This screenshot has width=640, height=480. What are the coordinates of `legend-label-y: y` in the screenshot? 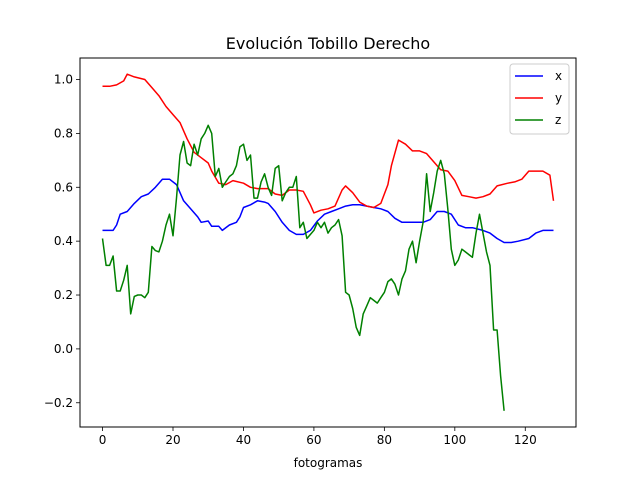 It's located at (558, 98).